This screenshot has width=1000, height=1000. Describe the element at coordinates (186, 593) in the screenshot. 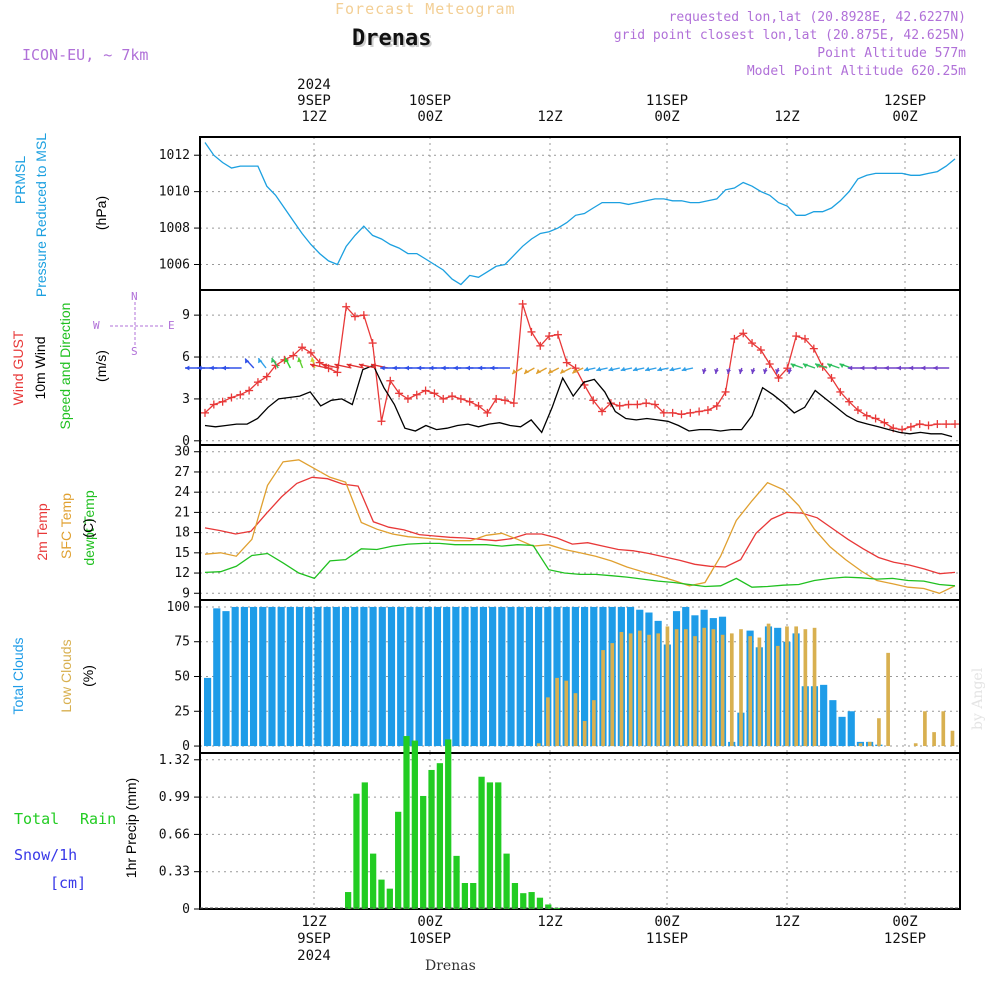

I see `y-tick-label: 9` at that location.